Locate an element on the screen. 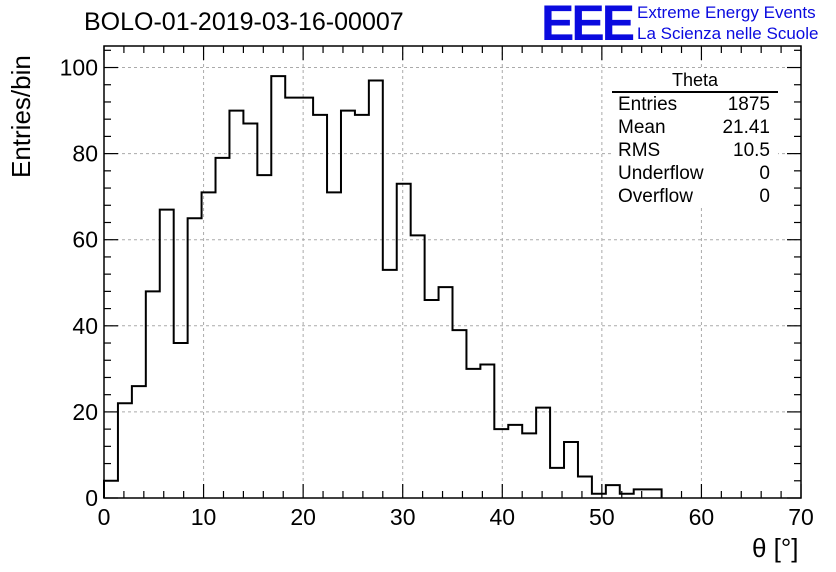  stats-label: Overflow is located at coordinates (655, 196).